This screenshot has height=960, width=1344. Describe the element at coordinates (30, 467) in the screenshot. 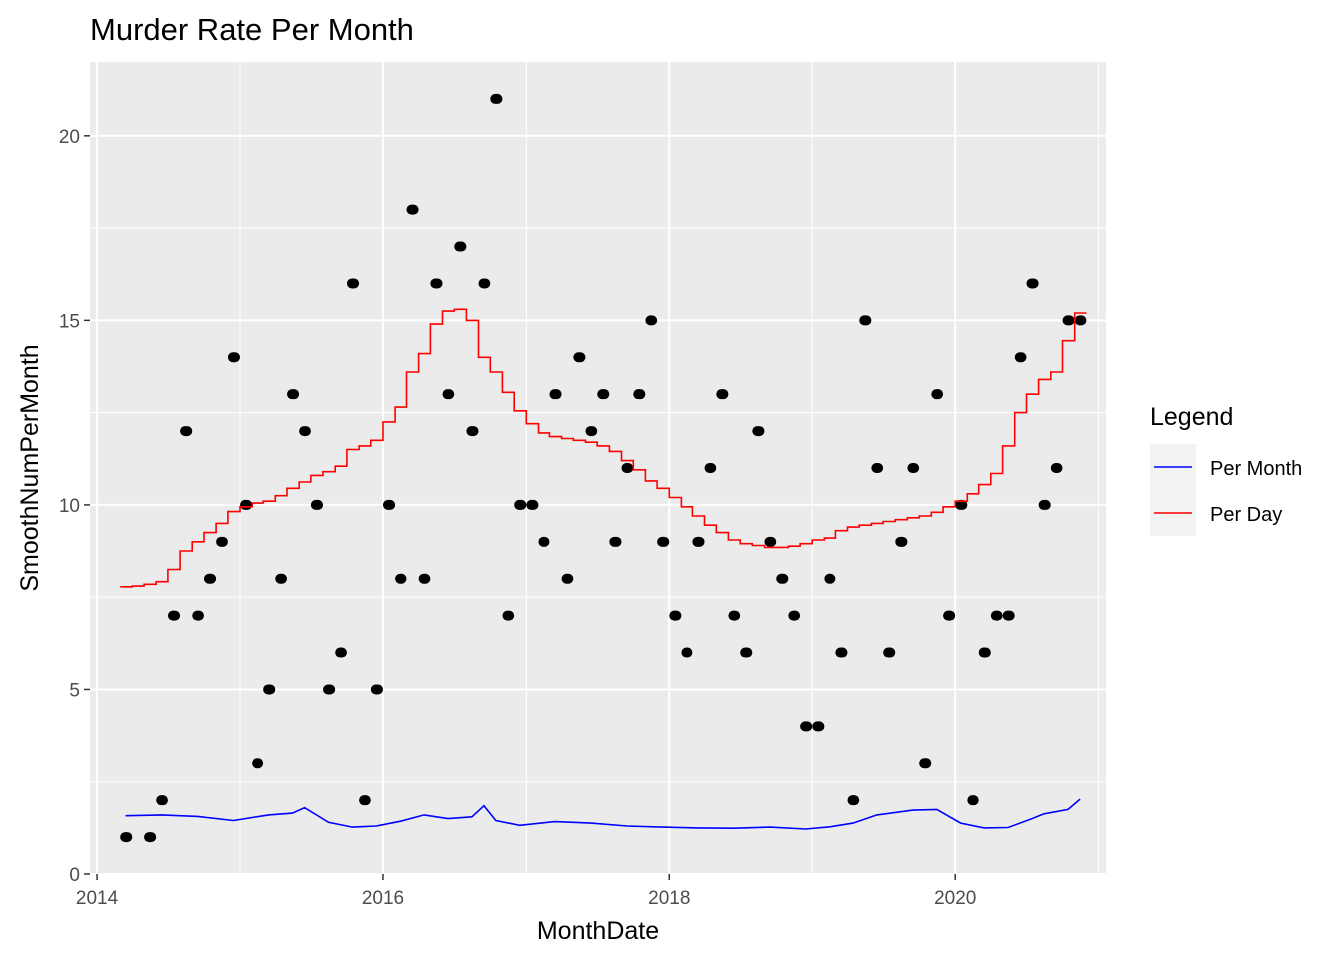

I see `y-axis-title: SmoothNumPerMonth` at that location.